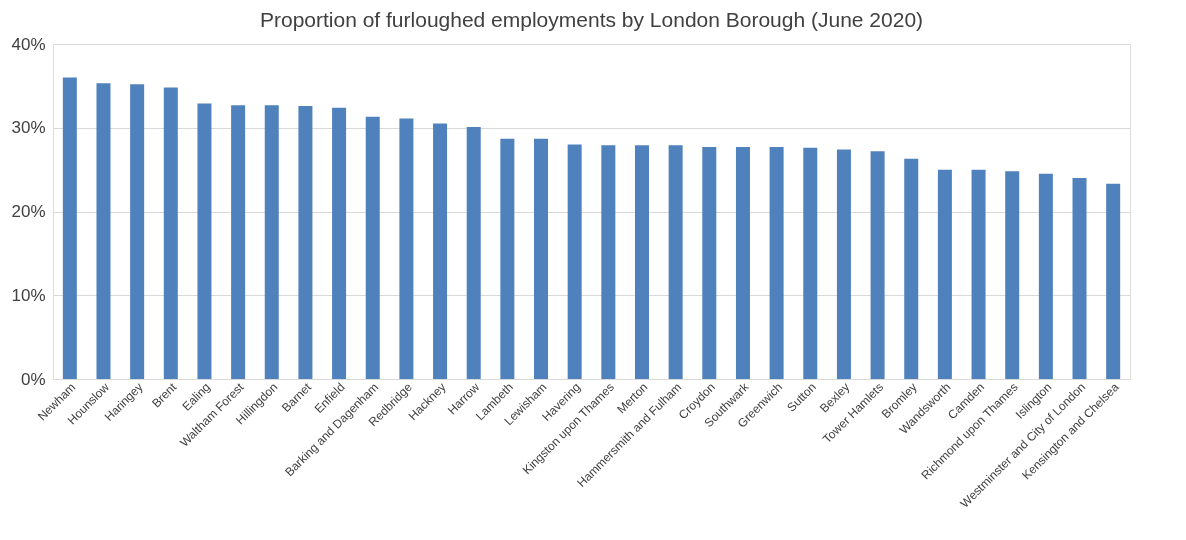  Describe the element at coordinates (28, 128) in the screenshot. I see `y-tick-label: 30%` at that location.